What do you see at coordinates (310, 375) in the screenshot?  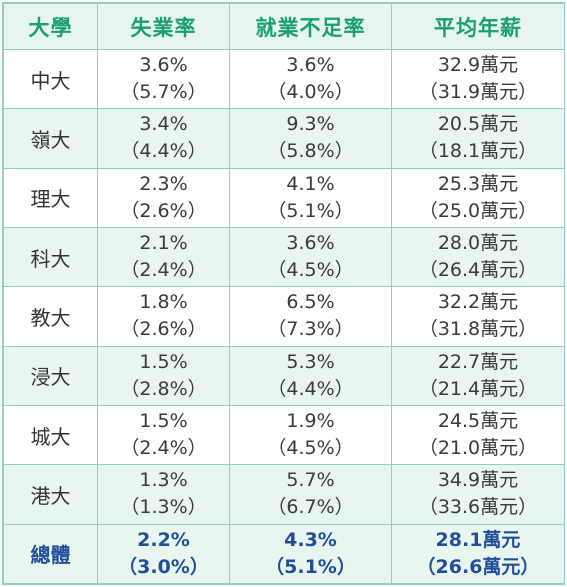 I see `underemployment-cell: 5.3% （4.4%）` at bounding box center [310, 375].